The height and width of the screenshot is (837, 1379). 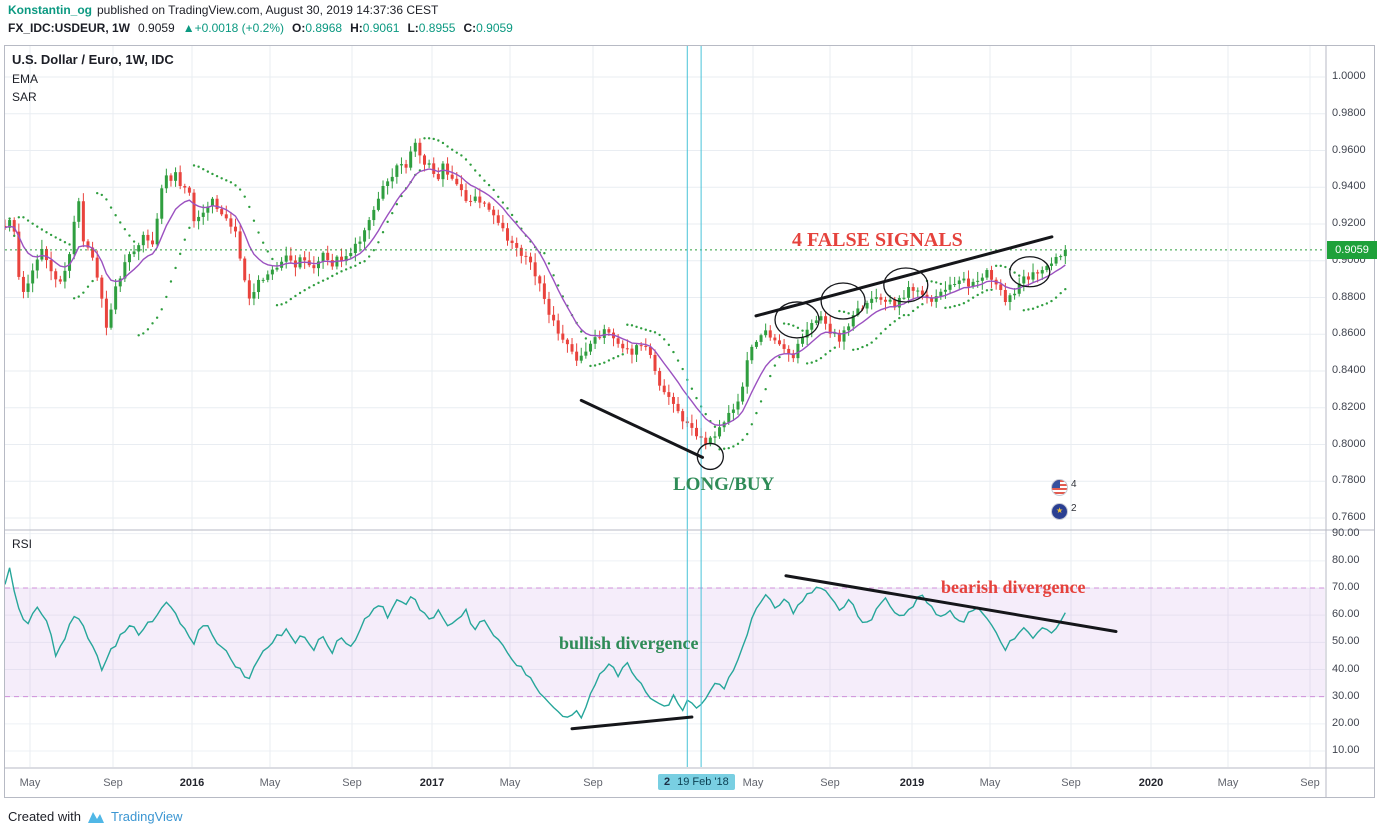 What do you see at coordinates (1059, 487) in the screenshot?
I see `us-flag-reaction-icon` at bounding box center [1059, 487].